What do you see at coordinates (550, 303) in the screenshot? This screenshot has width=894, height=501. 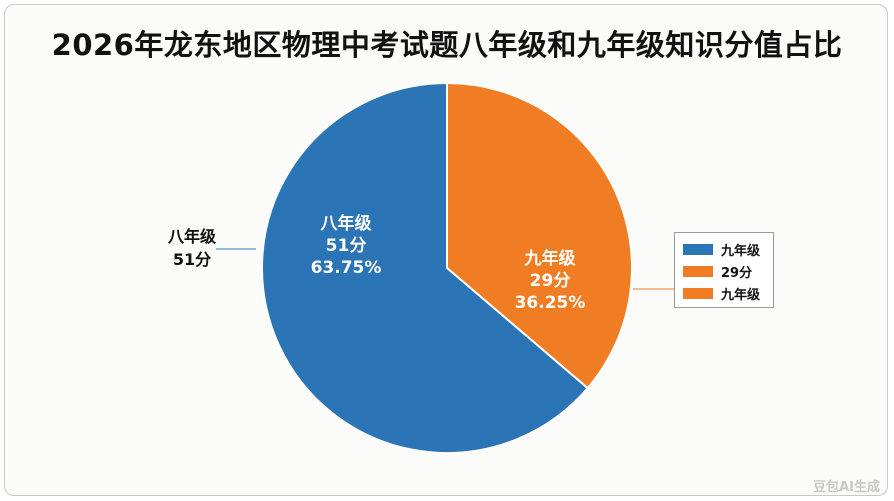 I see `slice-label-ninth-percent: 36.25%` at bounding box center [550, 303].